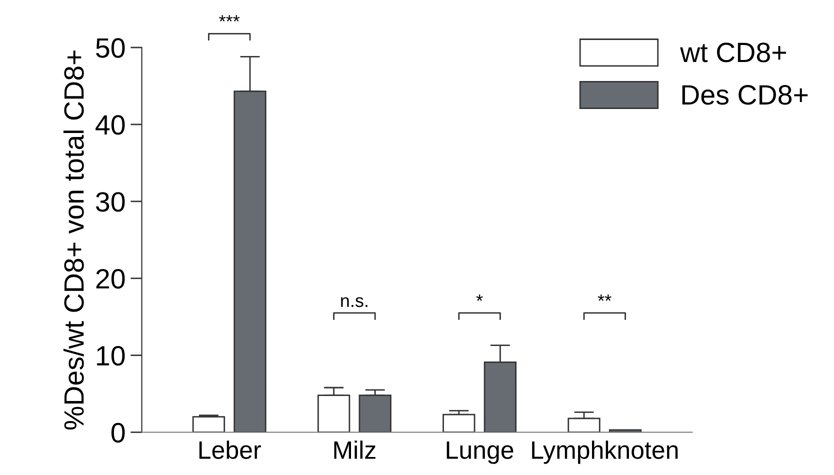  I want to click on y-tick-label: 10, so click(111, 356).